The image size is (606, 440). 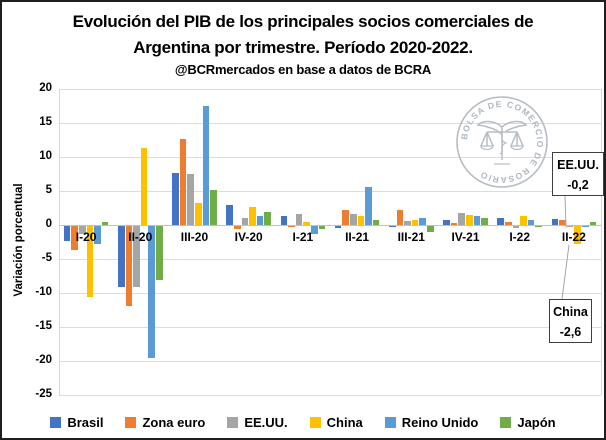 I want to click on gridline--10, so click(x=330, y=293).